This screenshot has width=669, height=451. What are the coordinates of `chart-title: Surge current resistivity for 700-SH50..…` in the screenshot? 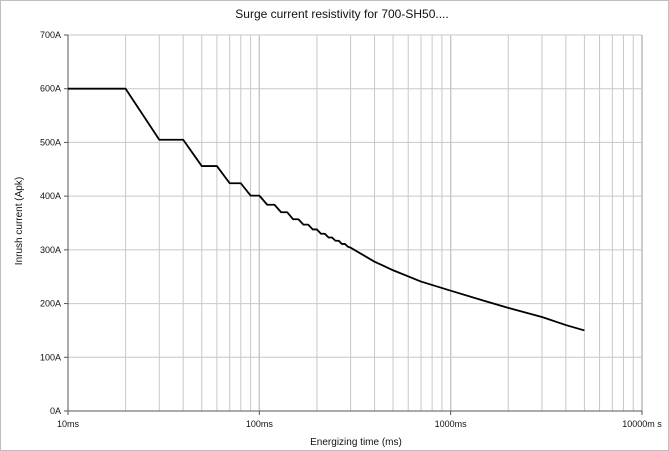 It's located at (341, 14).